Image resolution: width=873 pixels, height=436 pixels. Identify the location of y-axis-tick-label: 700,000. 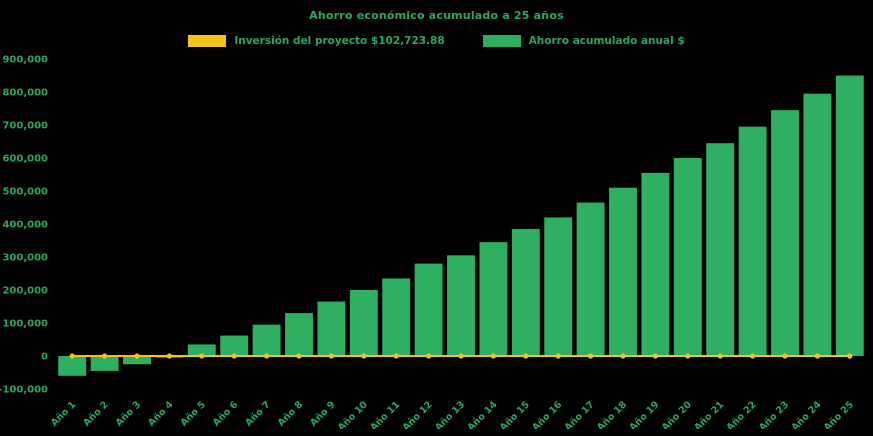
(25, 126).